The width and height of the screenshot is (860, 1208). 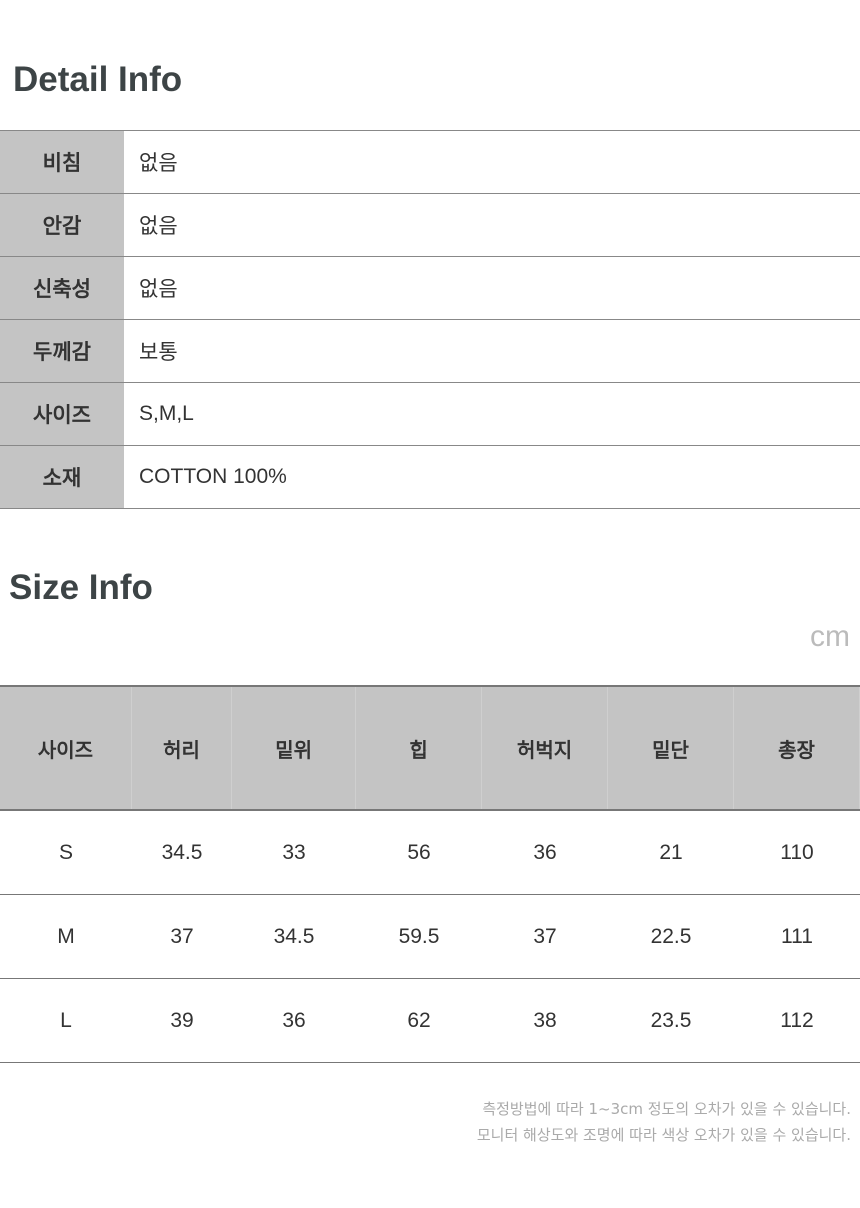 I want to click on size-row: M 37 34.5 59.5 37 22.5 111, so click(x=430, y=937).